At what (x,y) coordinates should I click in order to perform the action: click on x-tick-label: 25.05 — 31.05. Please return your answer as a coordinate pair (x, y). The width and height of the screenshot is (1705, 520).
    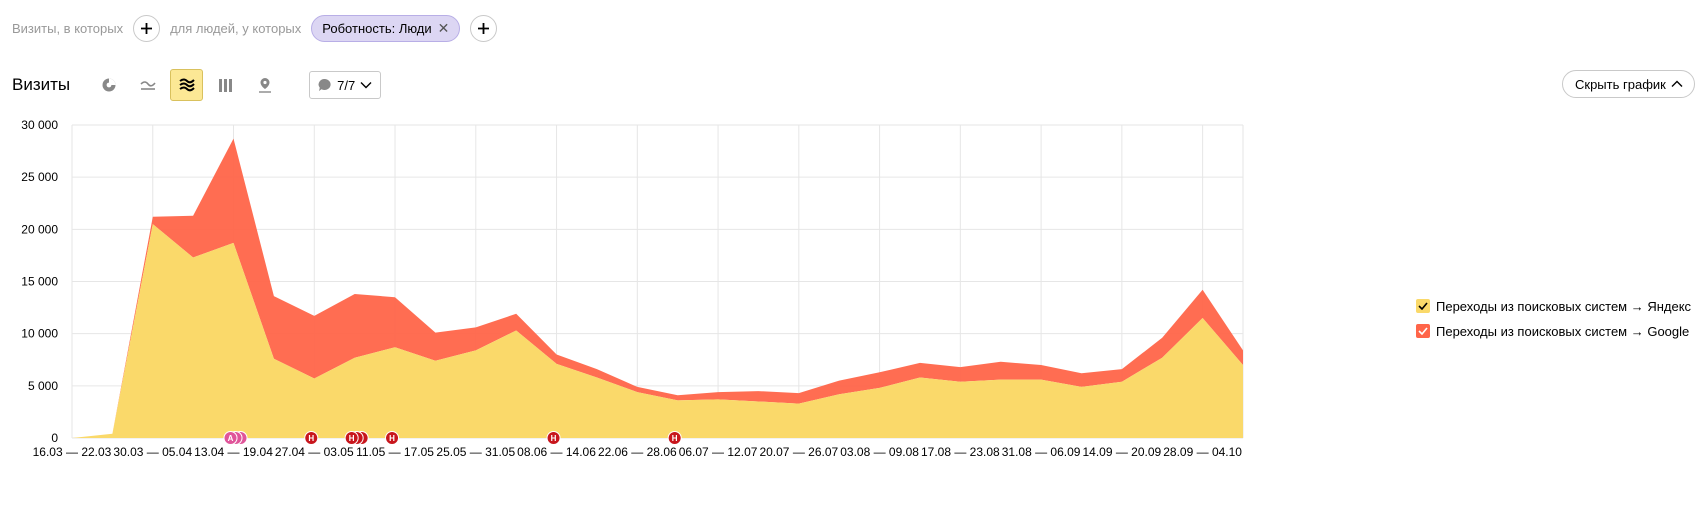
    Looking at the image, I should click on (475, 452).